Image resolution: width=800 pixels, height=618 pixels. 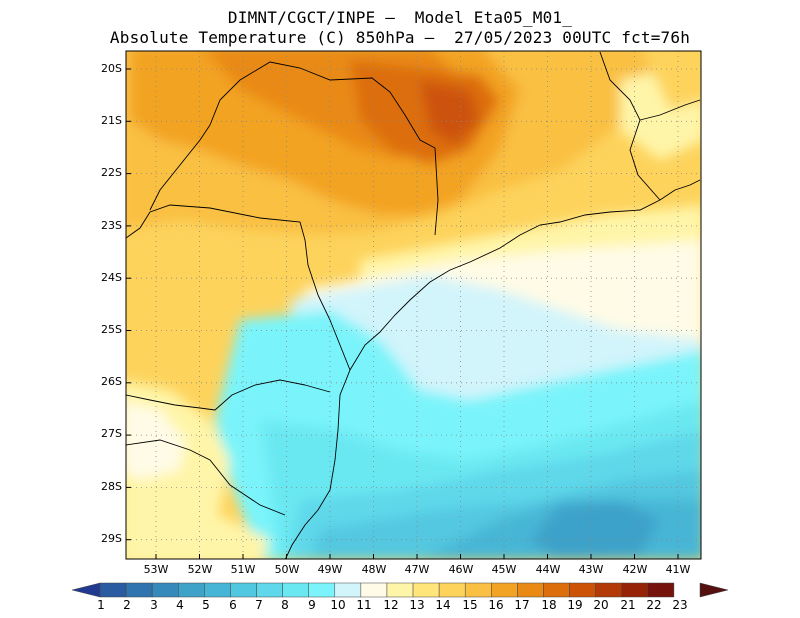 I want to click on lat-label: 29S, so click(x=111, y=538).